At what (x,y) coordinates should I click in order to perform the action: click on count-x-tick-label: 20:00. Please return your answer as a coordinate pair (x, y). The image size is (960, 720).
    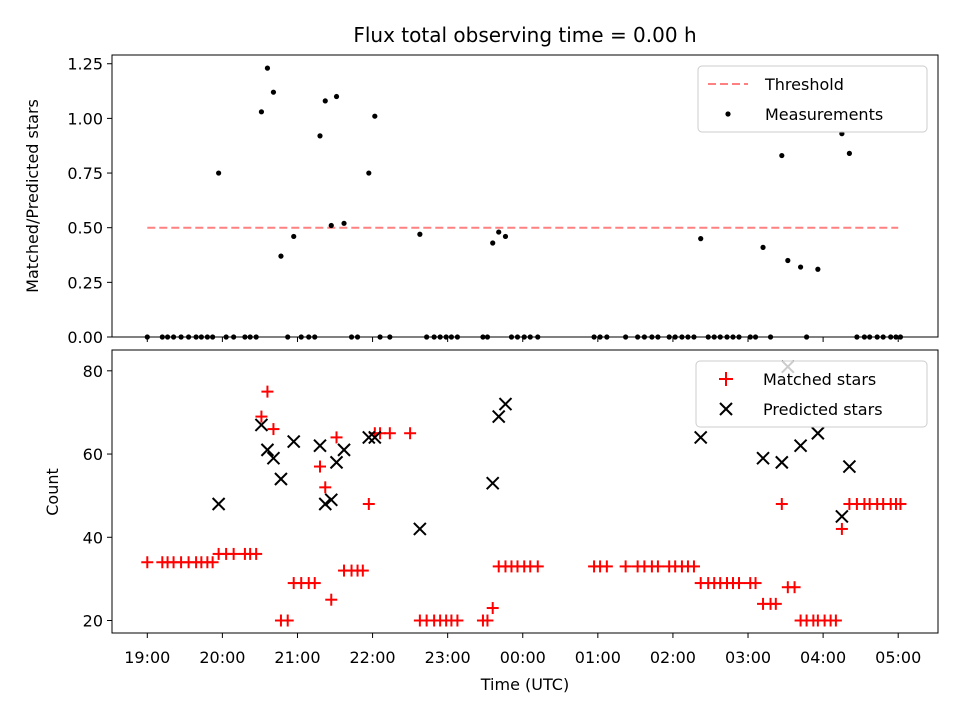
    Looking at the image, I should click on (222, 657).